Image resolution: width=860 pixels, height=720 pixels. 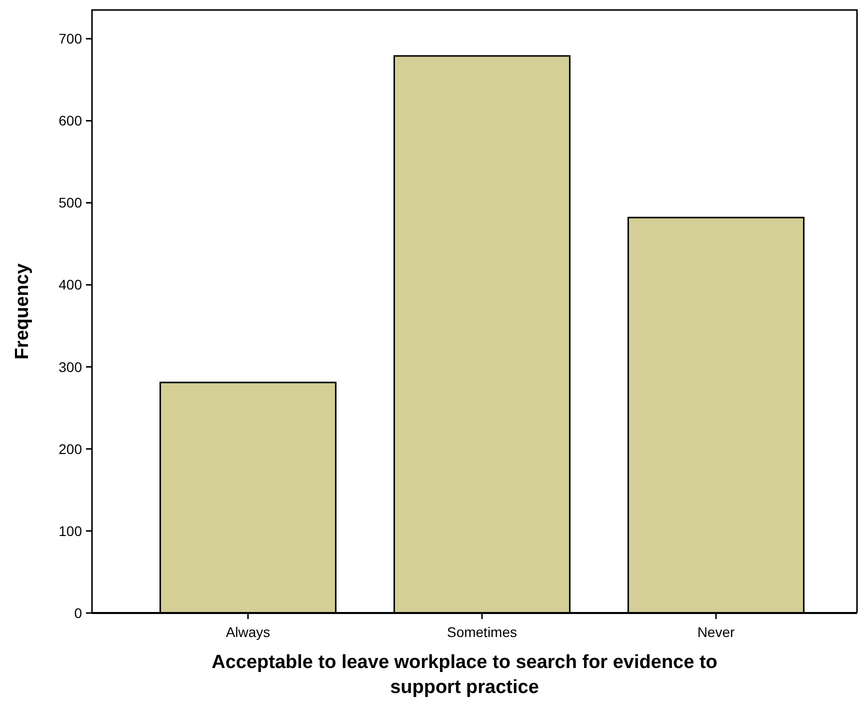 I want to click on x-tick-label: Always, so click(x=248, y=632).